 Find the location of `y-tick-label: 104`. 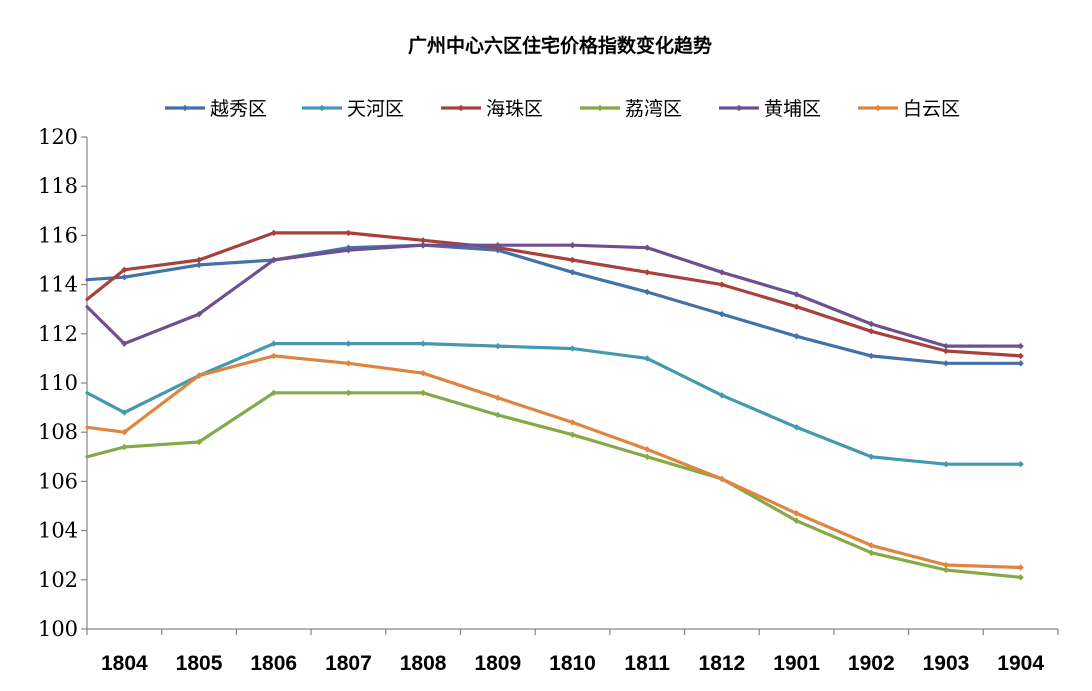

y-tick-label: 104 is located at coordinates (58, 531).